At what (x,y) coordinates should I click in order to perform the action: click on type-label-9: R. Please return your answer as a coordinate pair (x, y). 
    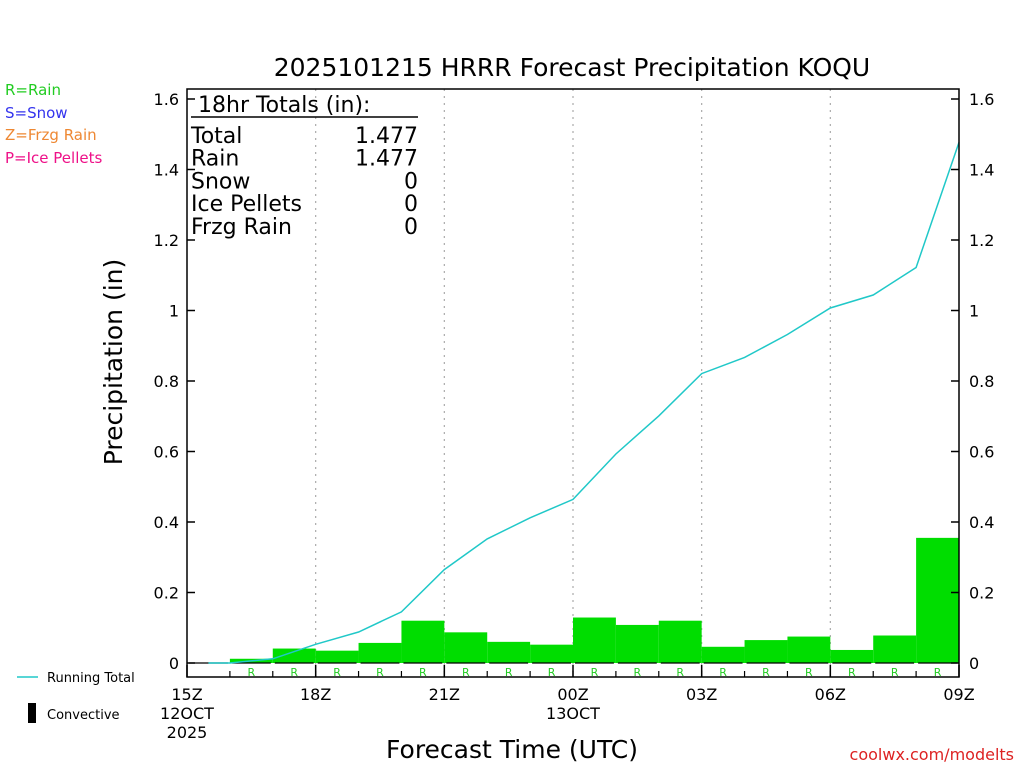
    Looking at the image, I should click on (552, 672).